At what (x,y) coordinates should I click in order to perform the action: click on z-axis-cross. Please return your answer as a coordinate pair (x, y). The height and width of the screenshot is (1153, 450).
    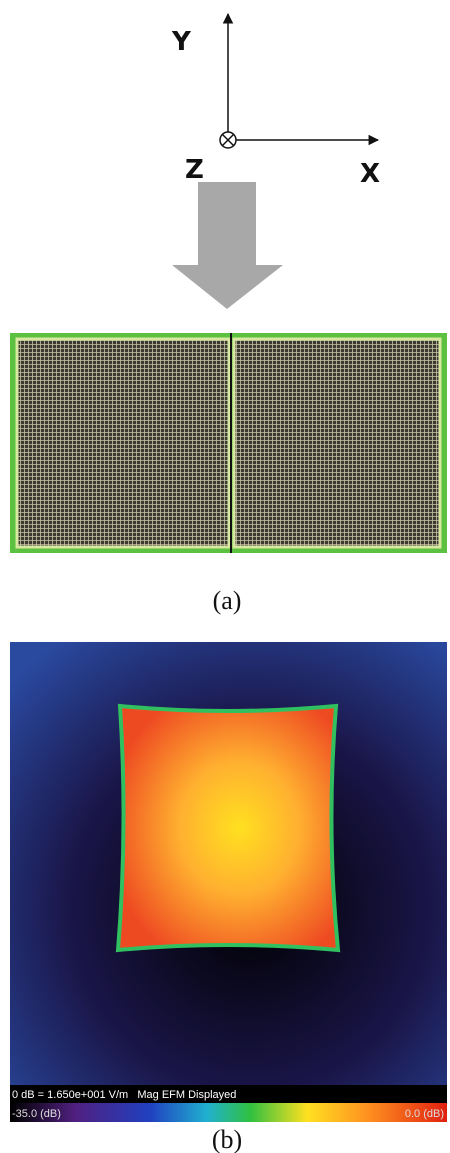
    Looking at the image, I should click on (228, 140).